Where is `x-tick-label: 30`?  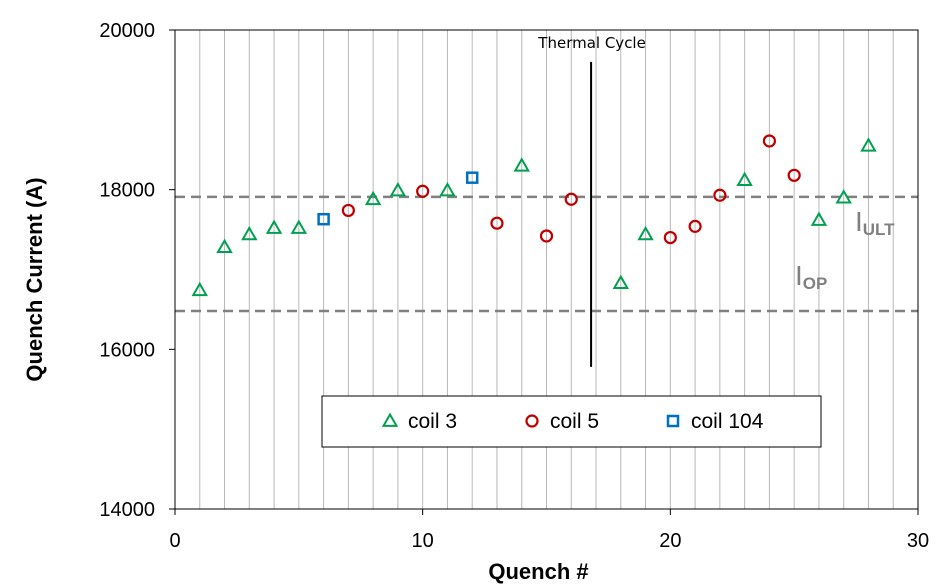
x-tick-label: 30 is located at coordinates (918, 541).